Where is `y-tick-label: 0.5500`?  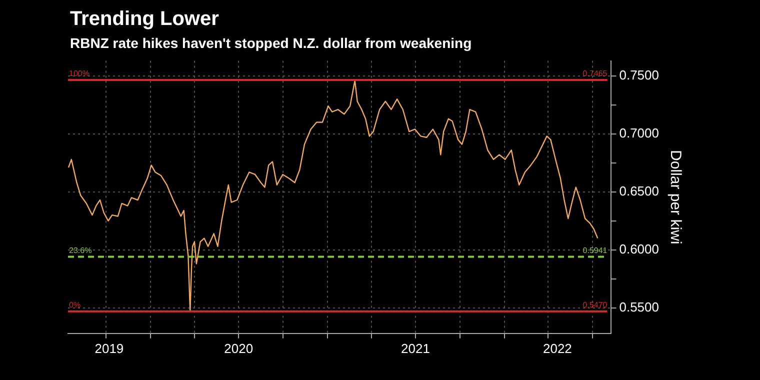
y-tick-label: 0.5500 is located at coordinates (639, 306).